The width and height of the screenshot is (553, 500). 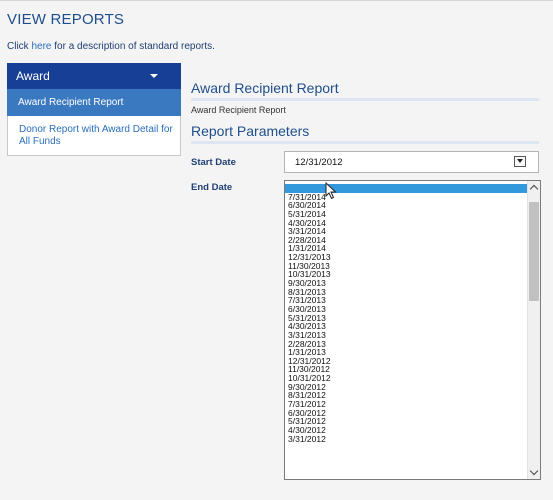 I want to click on dropdown-option: 11/30/2012, so click(x=309, y=369).